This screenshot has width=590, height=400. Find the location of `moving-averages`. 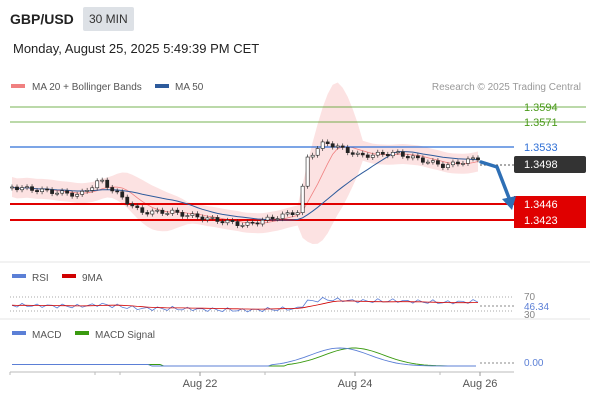

moving-averages is located at coordinates (245, 186).